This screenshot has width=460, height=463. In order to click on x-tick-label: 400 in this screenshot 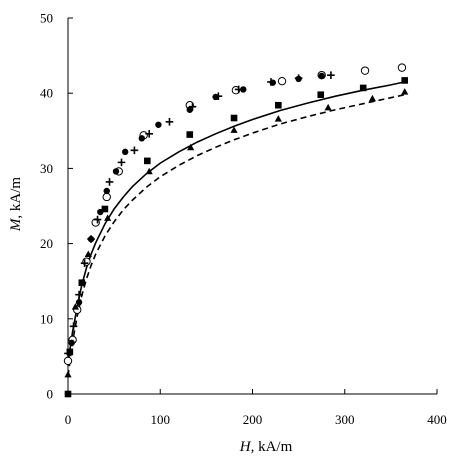, I will do `click(437, 419)`.